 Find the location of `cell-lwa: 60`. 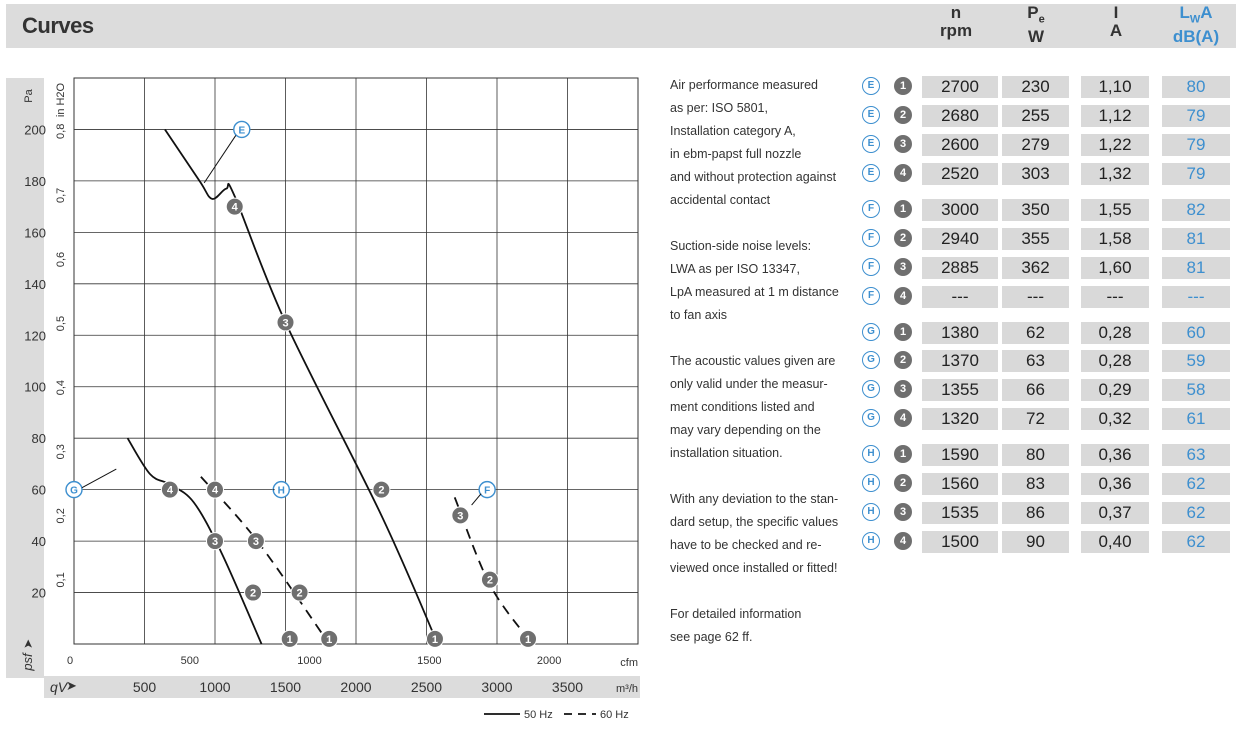

cell-lwa: 60 is located at coordinates (1196, 333).